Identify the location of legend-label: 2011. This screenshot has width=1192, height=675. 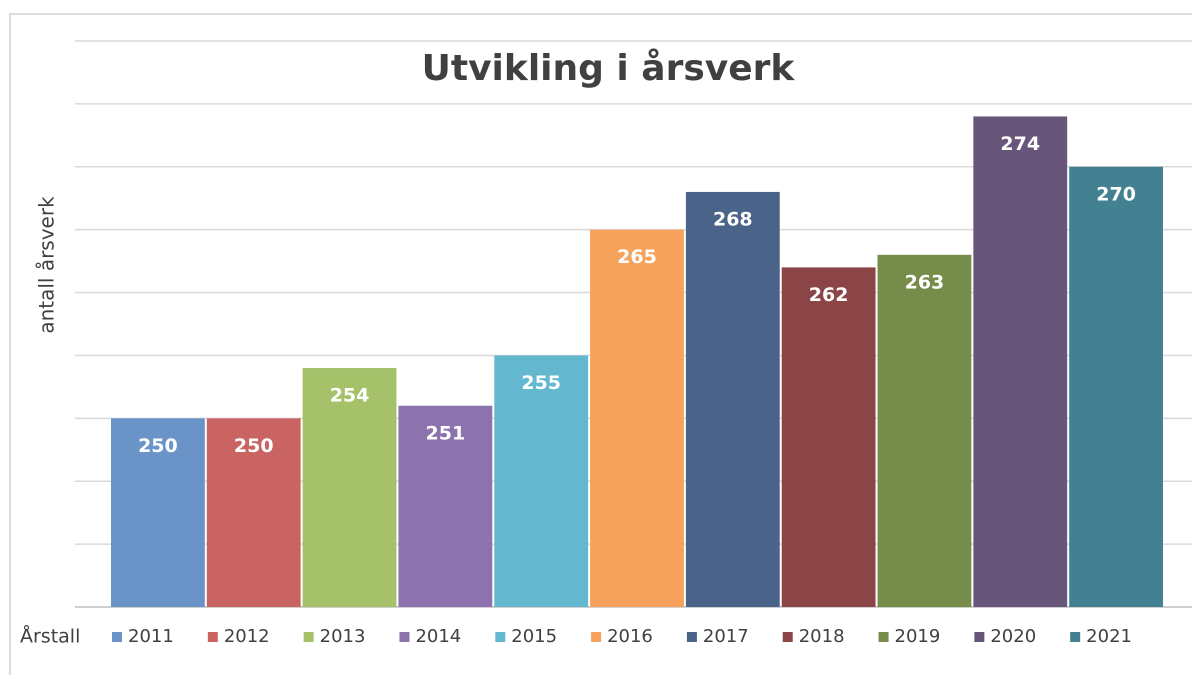
(151, 636).